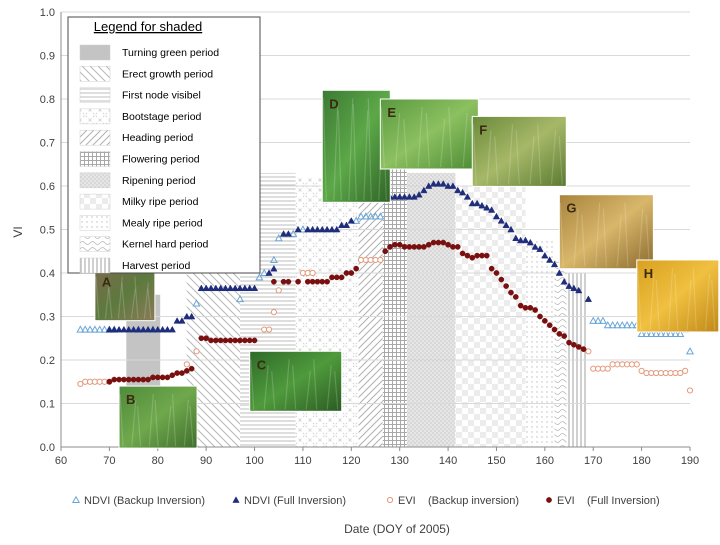 This screenshot has width=720, height=545. I want to click on x-tick-label: 140, so click(448, 461).